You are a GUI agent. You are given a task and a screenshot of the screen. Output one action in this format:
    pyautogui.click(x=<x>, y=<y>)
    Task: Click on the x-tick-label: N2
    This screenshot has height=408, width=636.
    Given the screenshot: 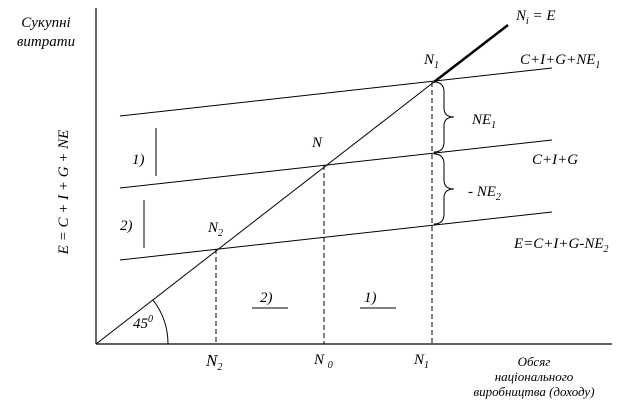 What is the action you would take?
    pyautogui.click(x=213, y=362)
    